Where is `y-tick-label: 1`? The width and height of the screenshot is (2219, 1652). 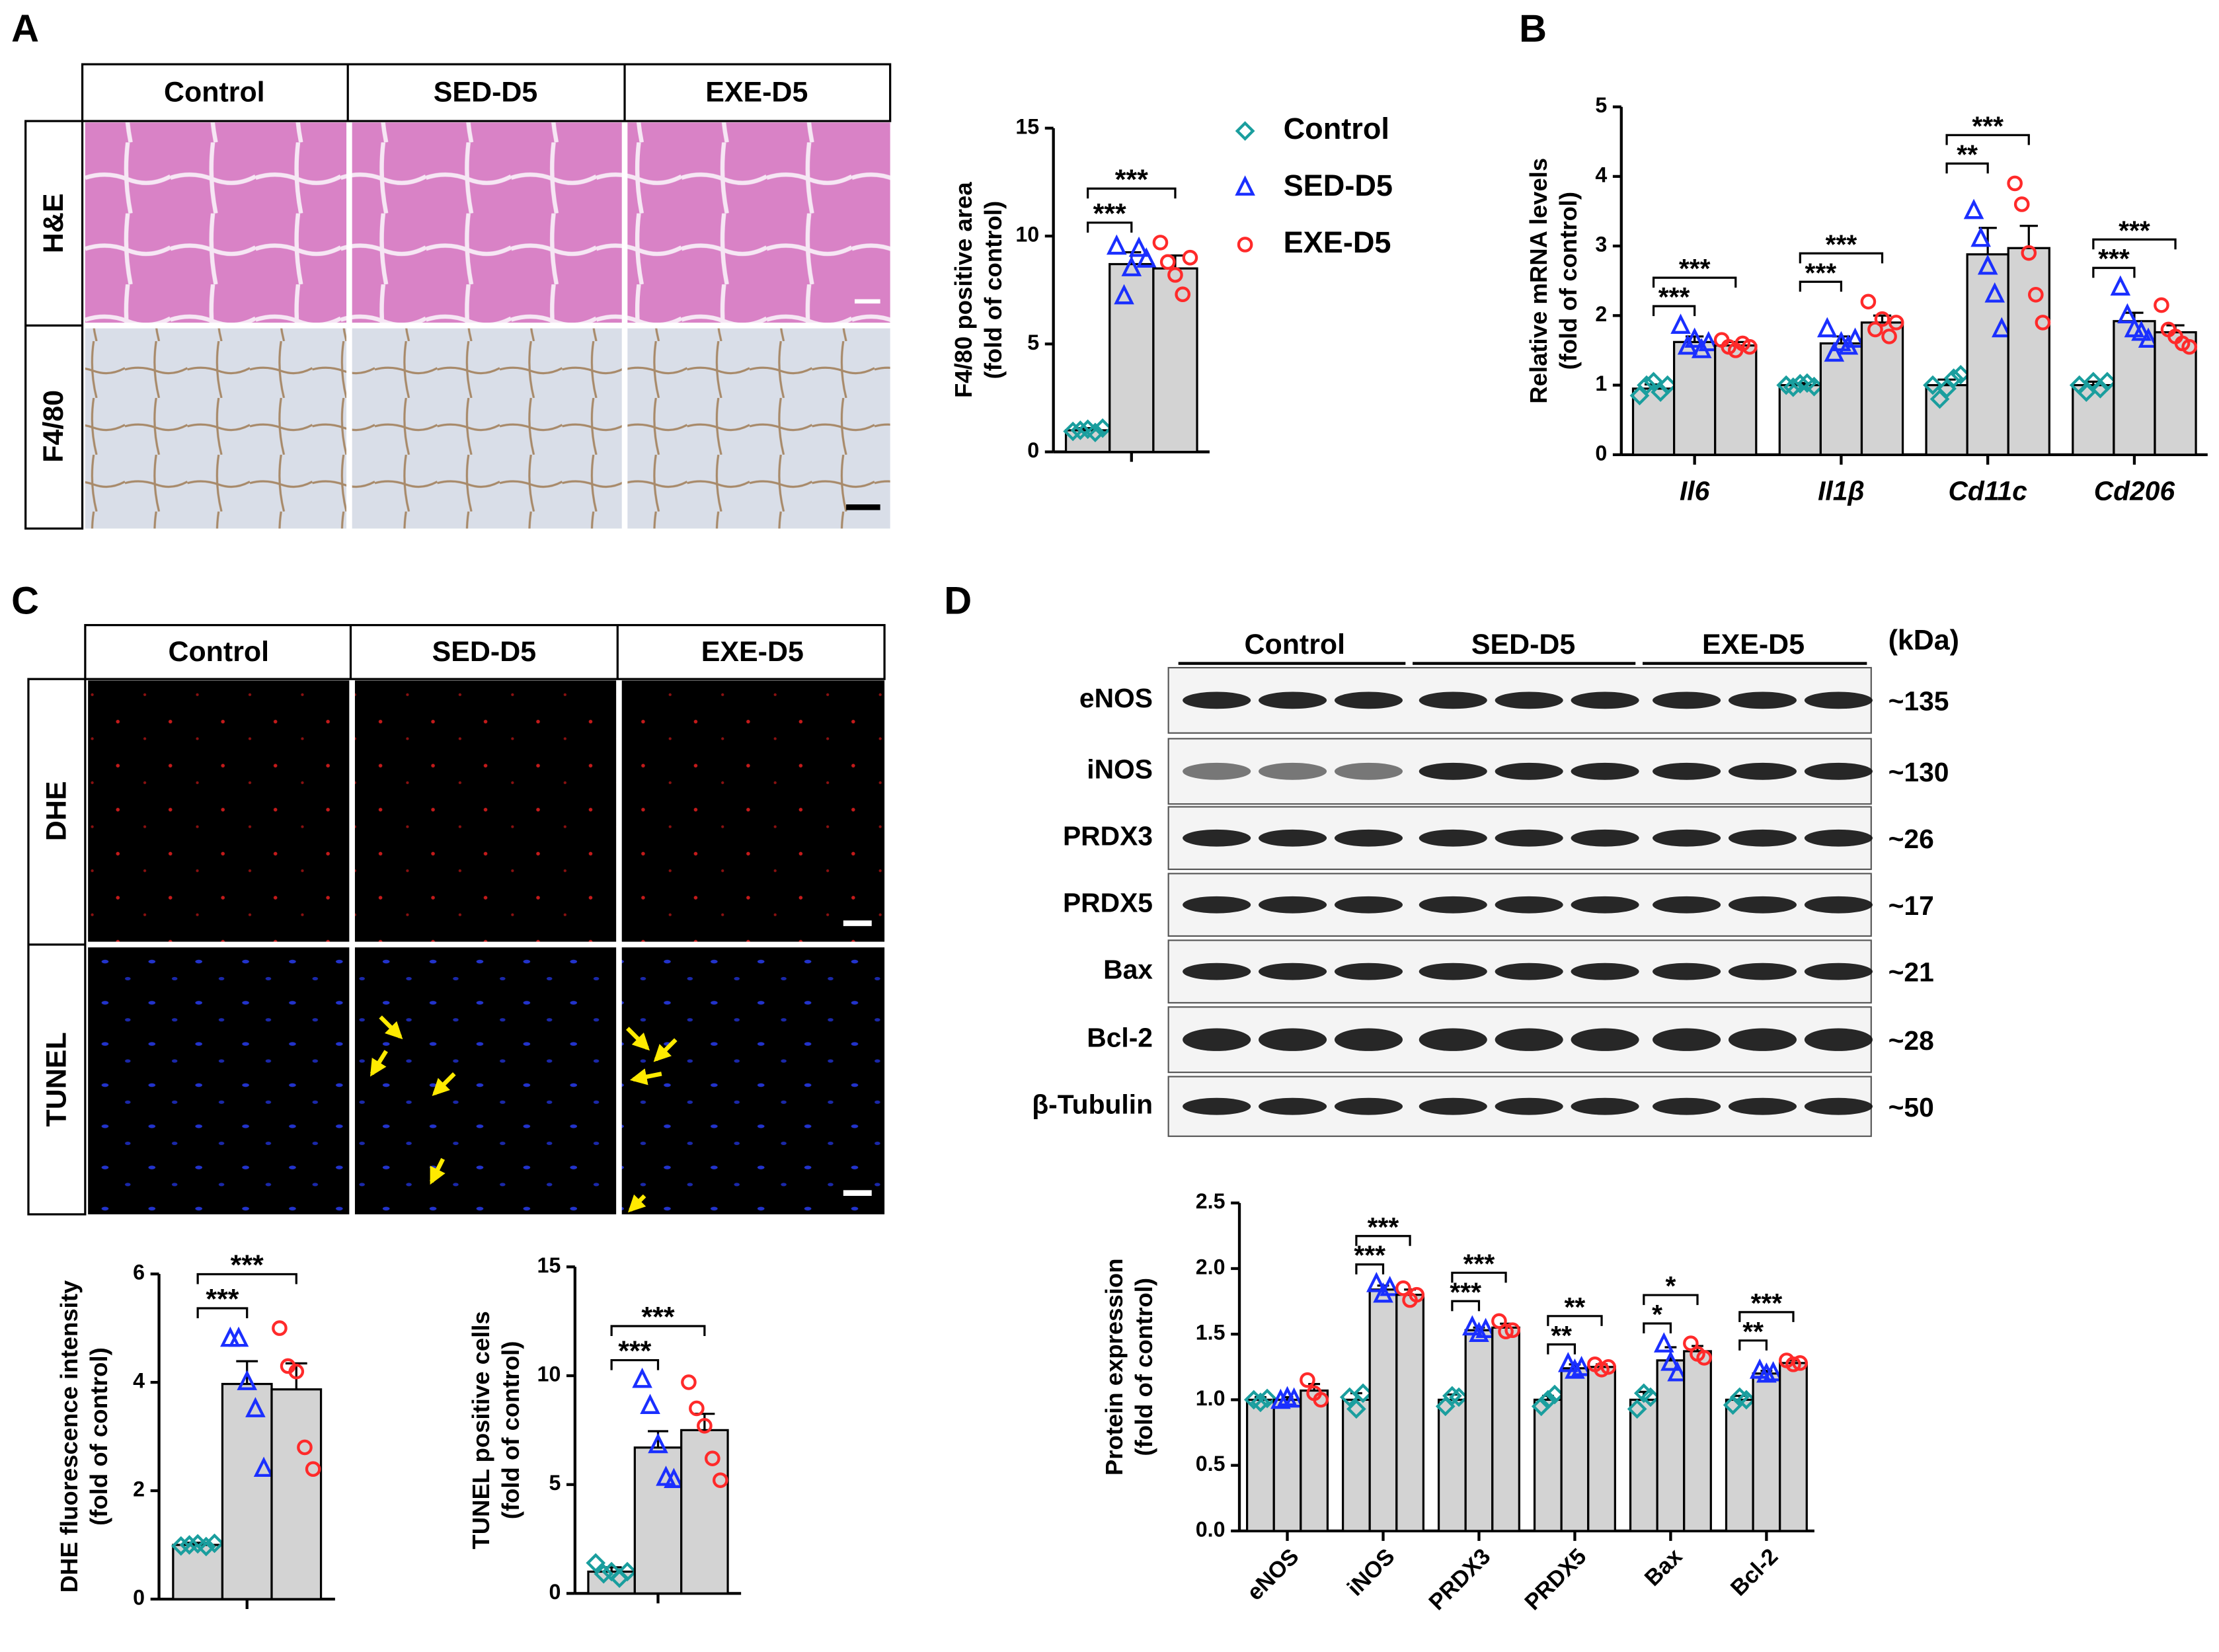 y-tick-label: 1 is located at coordinates (1601, 383).